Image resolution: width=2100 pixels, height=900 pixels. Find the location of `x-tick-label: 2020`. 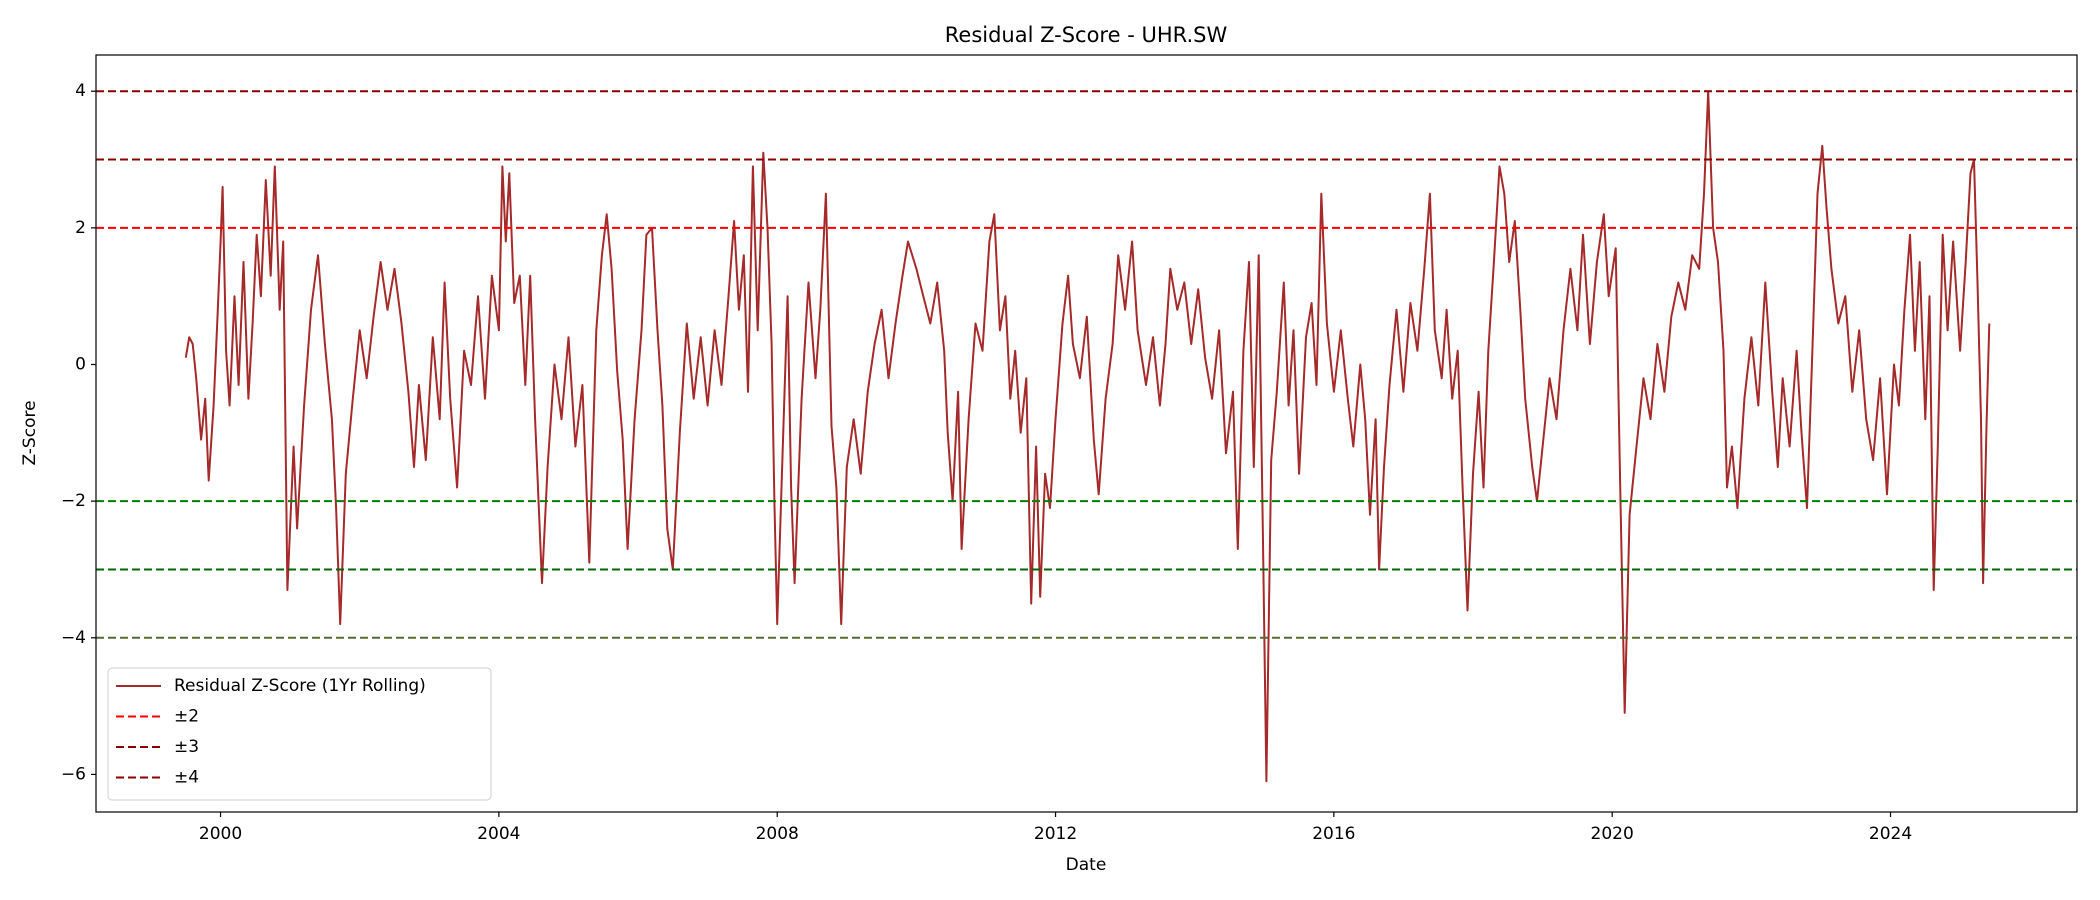

x-tick-label: 2020 is located at coordinates (1612, 834).